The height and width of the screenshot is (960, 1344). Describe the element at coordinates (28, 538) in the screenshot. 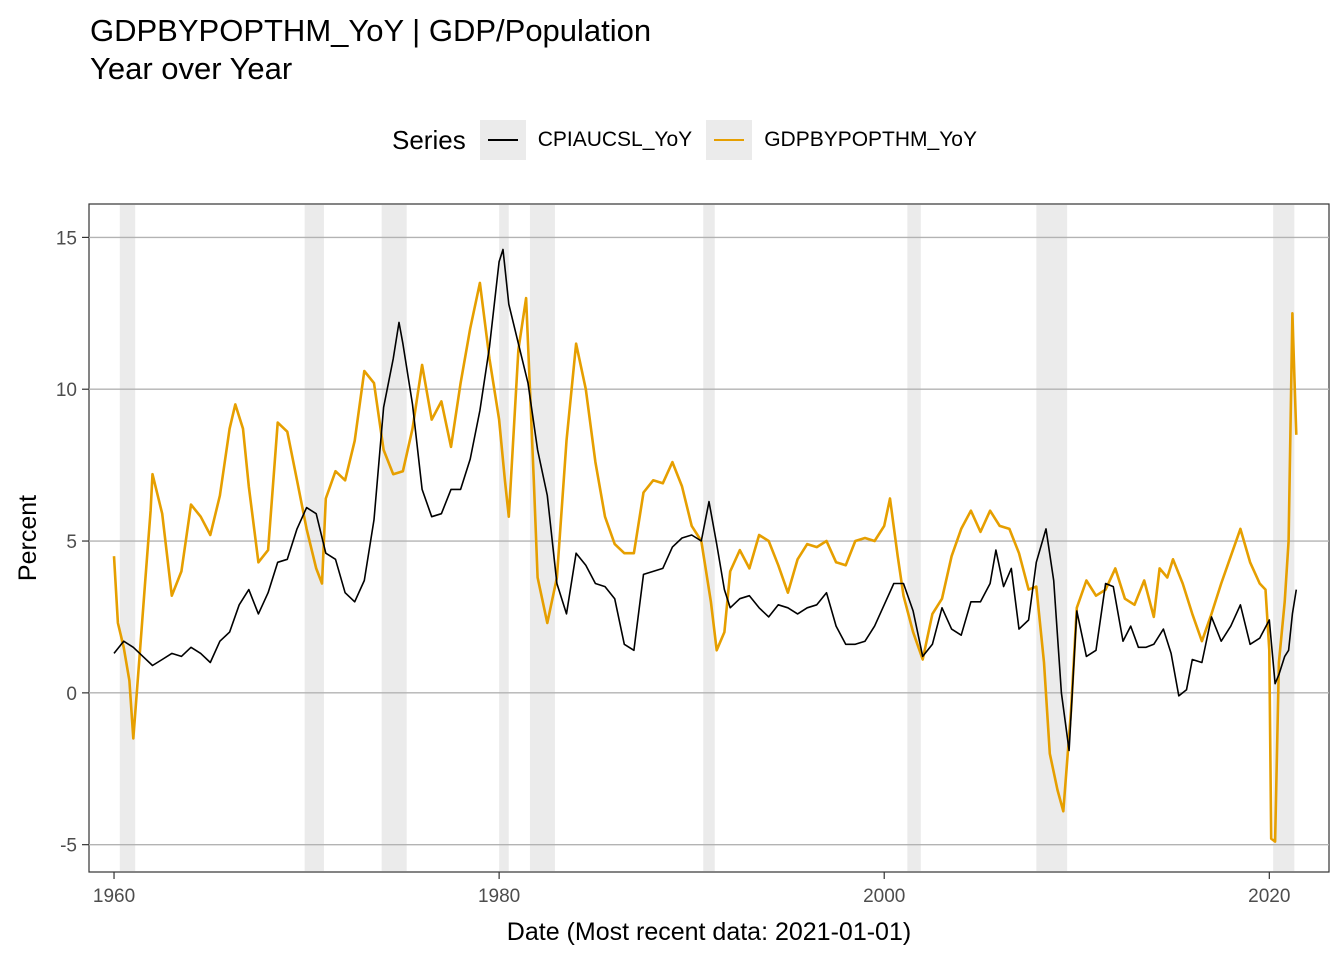

I see `y-axis-title: Percent` at that location.